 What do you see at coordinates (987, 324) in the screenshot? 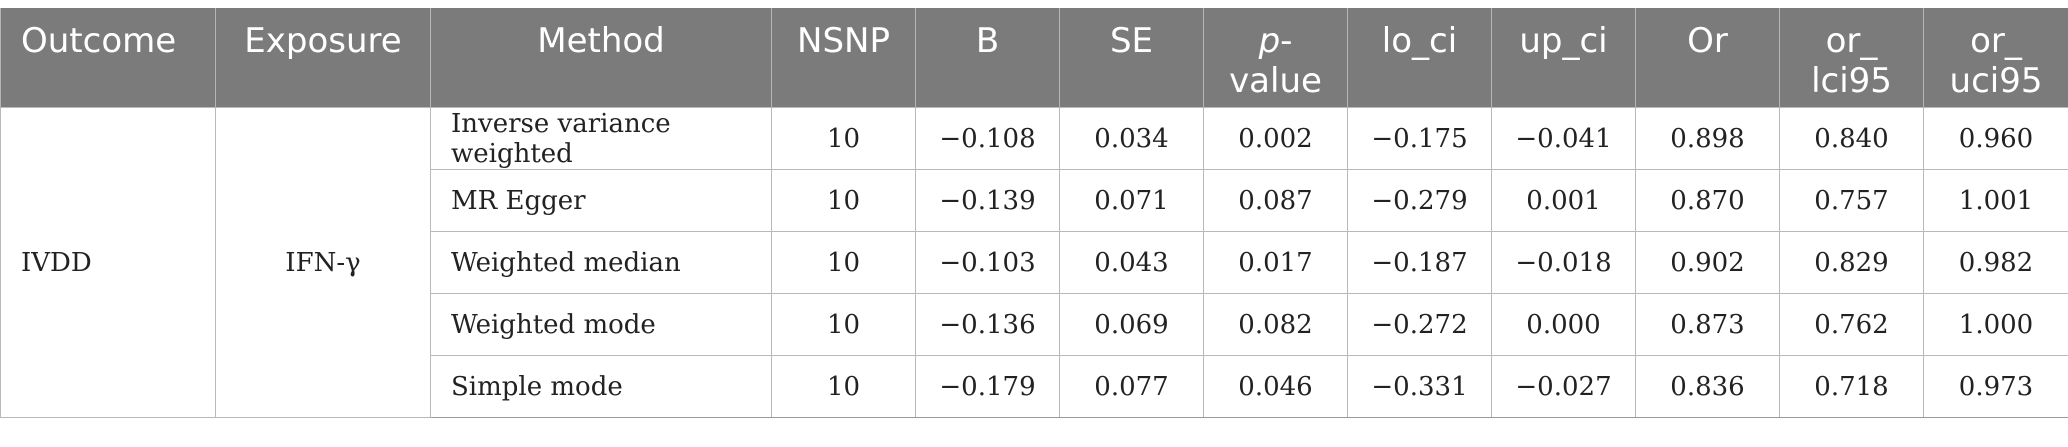
I see `cell-b: −0.136` at bounding box center [987, 324].